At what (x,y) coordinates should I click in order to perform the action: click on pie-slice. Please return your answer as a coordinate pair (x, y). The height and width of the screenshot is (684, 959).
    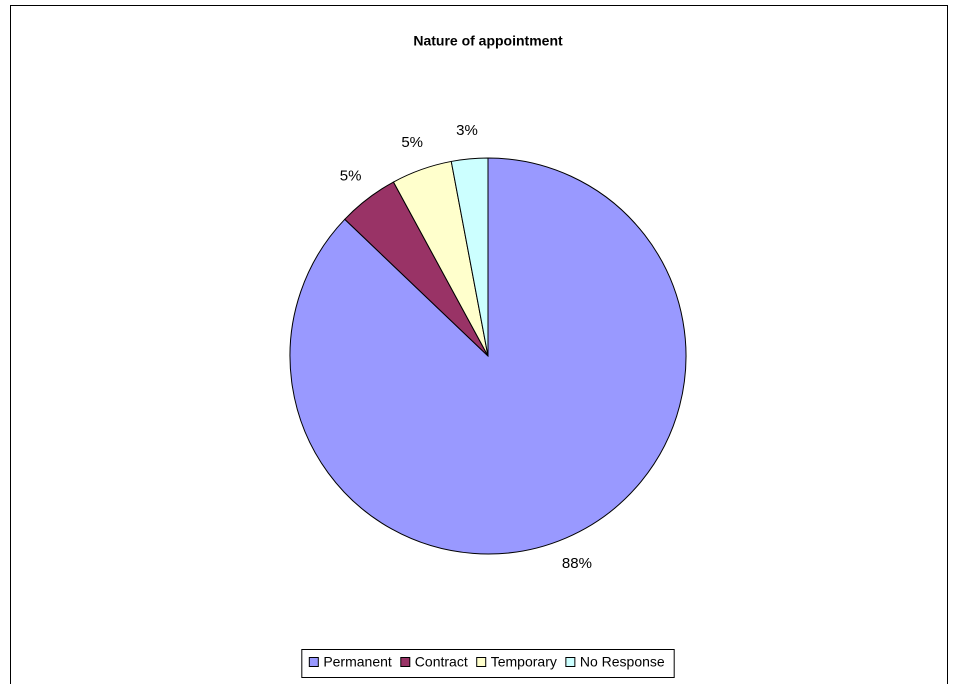
    Looking at the image, I should click on (469, 257).